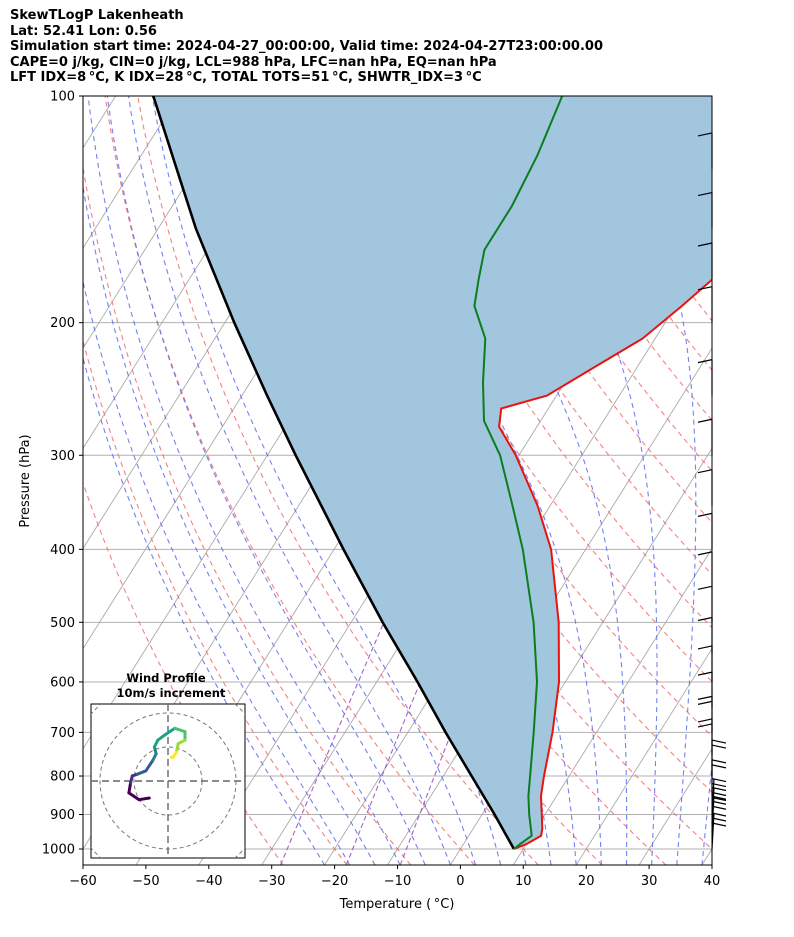  What do you see at coordinates (62, 550) in the screenshot?
I see `y-tick-label: 400` at bounding box center [62, 550].